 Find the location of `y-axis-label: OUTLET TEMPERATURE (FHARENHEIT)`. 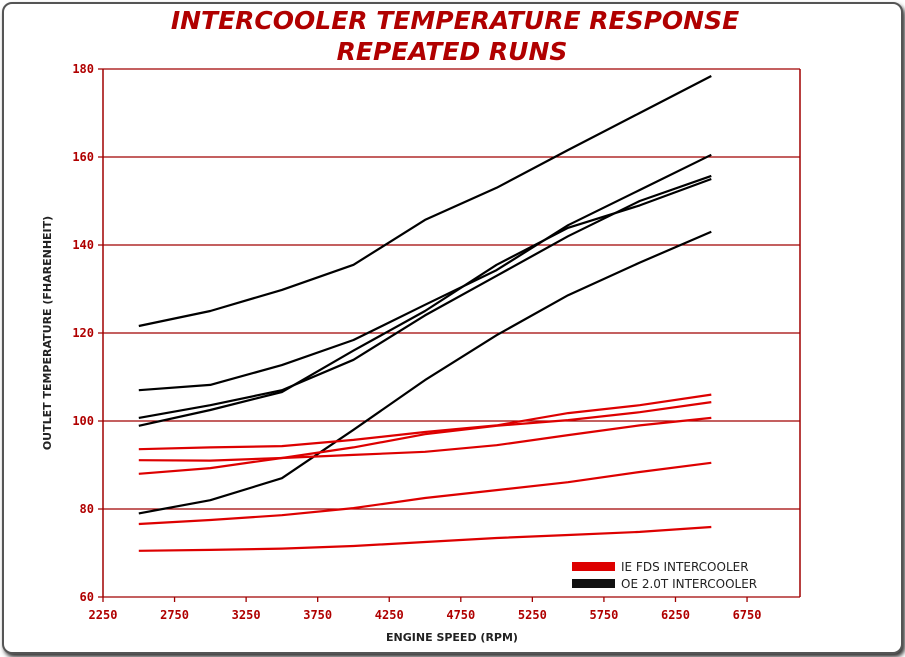

y-axis-label: OUTLET TEMPERATURE (FHARENHEIT) is located at coordinates (47, 333).